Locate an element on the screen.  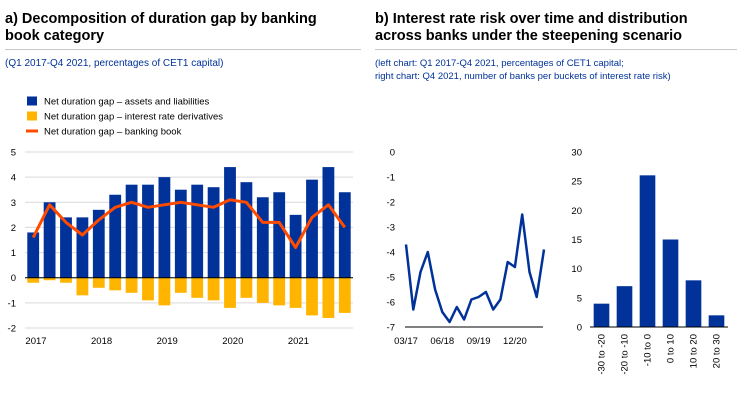
x-tick-label: -10 to 0 is located at coordinates (648, 350).